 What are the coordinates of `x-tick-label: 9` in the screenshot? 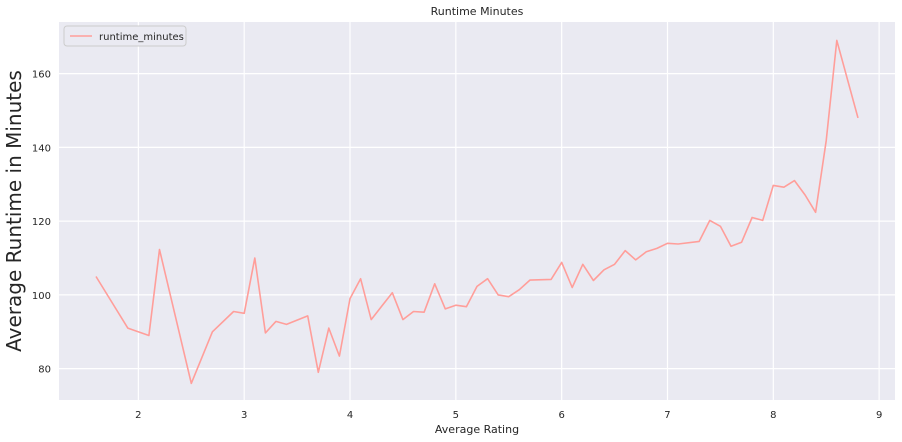 It's located at (879, 415).